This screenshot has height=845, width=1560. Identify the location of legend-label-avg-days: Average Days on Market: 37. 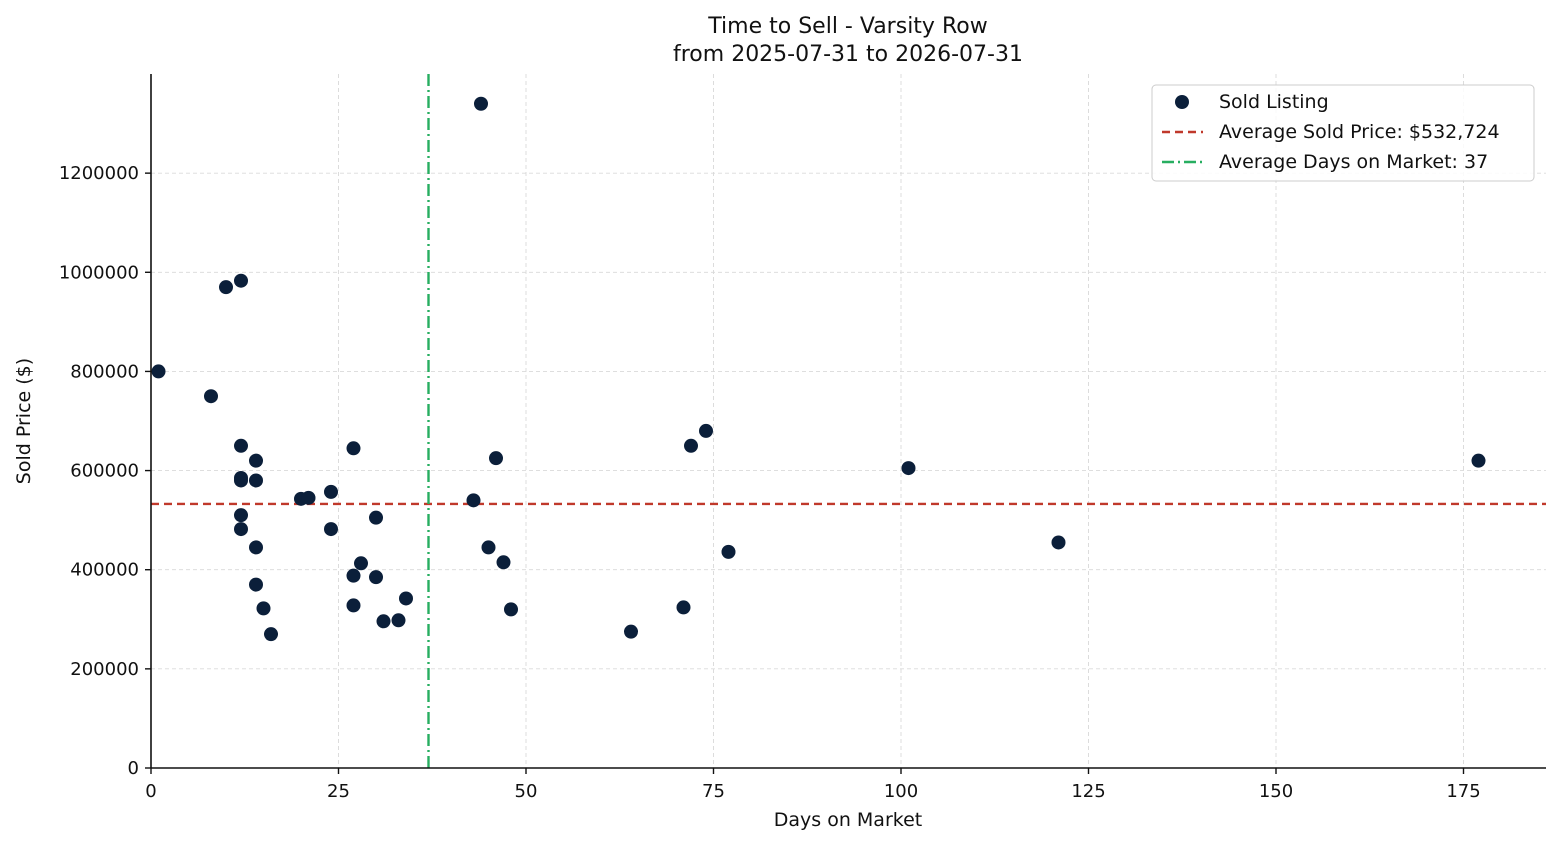
(1353, 162).